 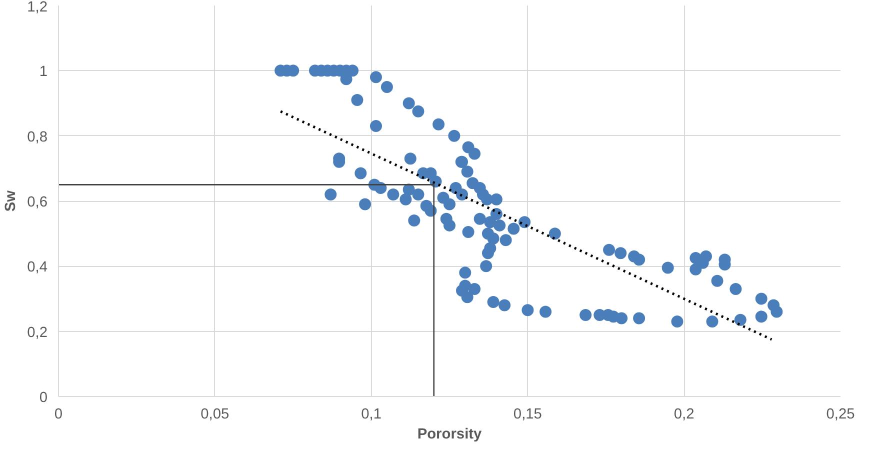 I want to click on y-tick-label: 0,2, so click(x=37, y=332).